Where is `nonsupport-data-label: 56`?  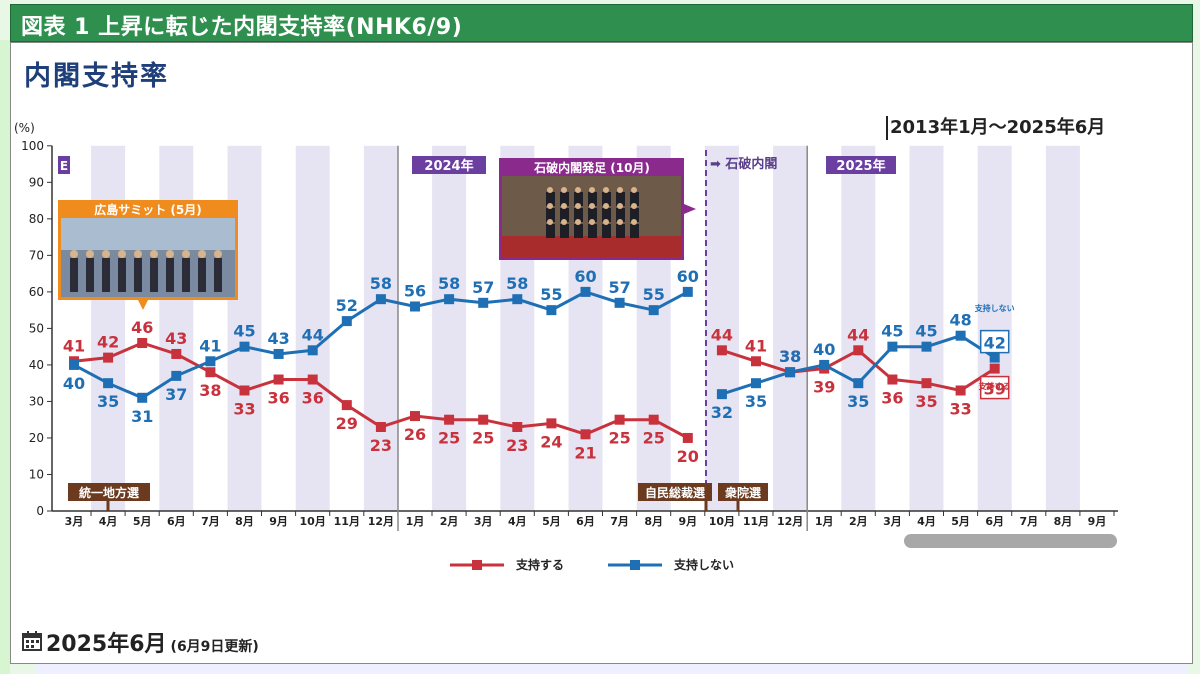
nonsupport-data-label: 56 is located at coordinates (415, 290).